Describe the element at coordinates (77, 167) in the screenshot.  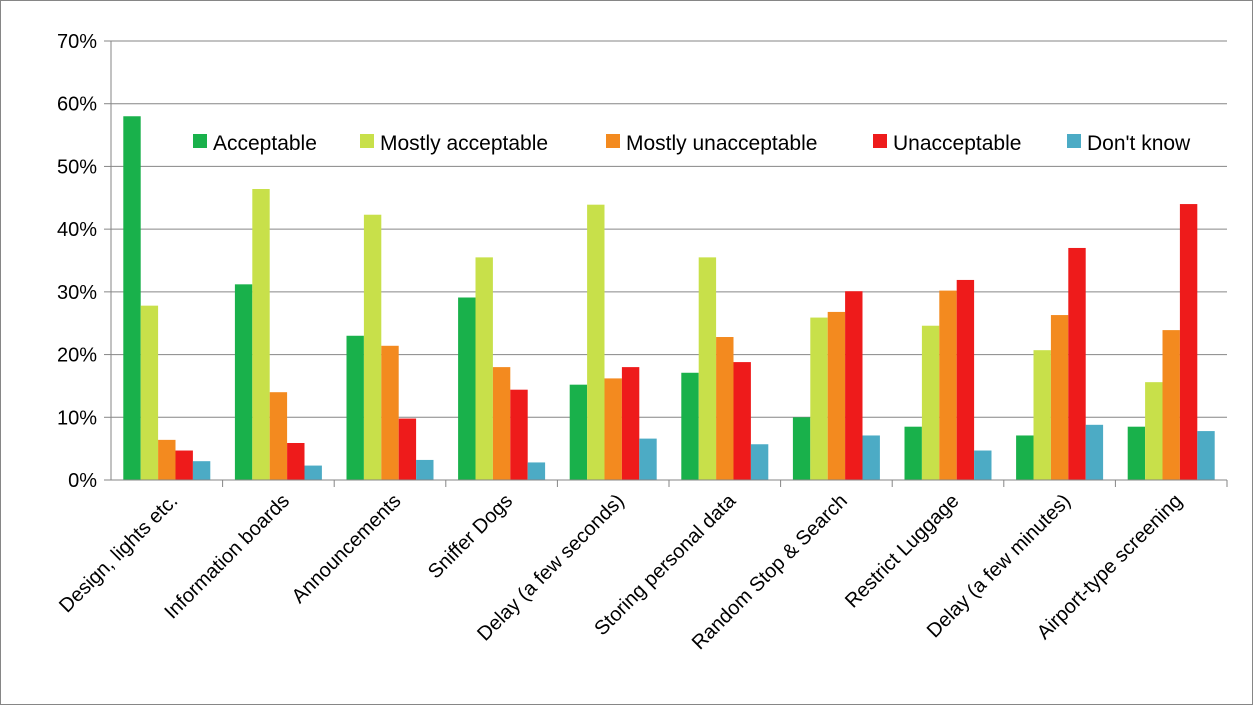
I see `y-tick-label: 50%` at that location.